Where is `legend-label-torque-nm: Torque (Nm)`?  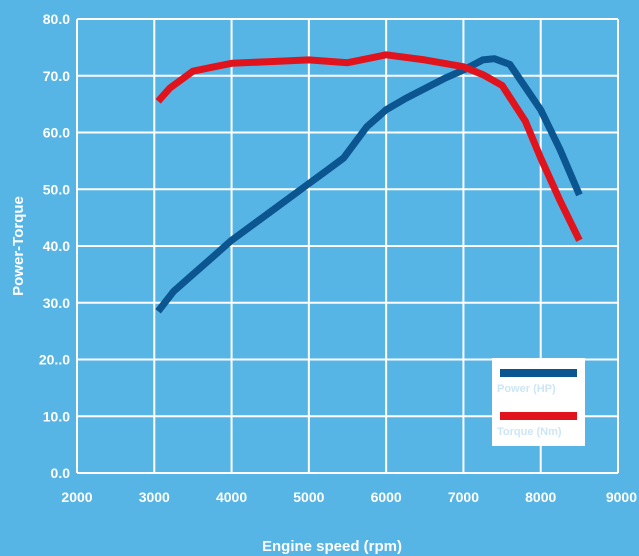
legend-label-torque-nm: Torque (Nm) is located at coordinates (529, 432).